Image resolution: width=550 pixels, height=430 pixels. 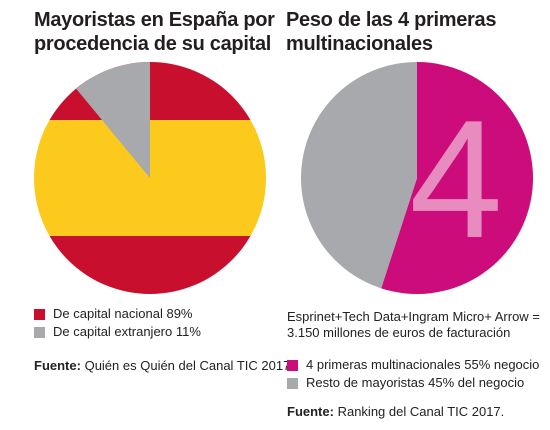 I want to click on legend-label: De capital nacional 89%, so click(x=123, y=313).